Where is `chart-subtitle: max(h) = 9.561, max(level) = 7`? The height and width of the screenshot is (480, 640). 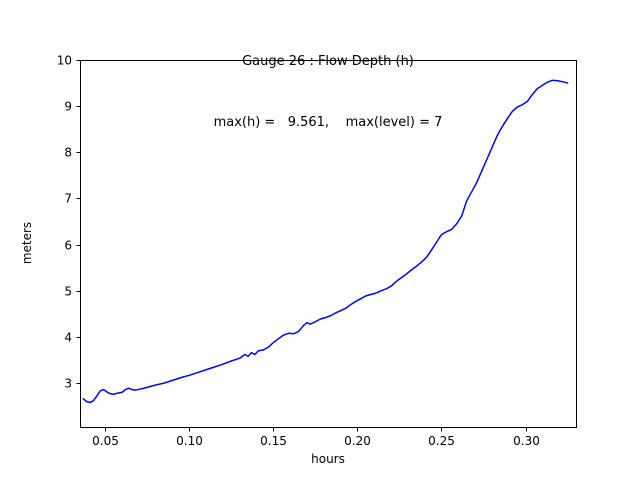
chart-subtitle: max(h) = 9.561, max(level) = 7 is located at coordinates (328, 122).